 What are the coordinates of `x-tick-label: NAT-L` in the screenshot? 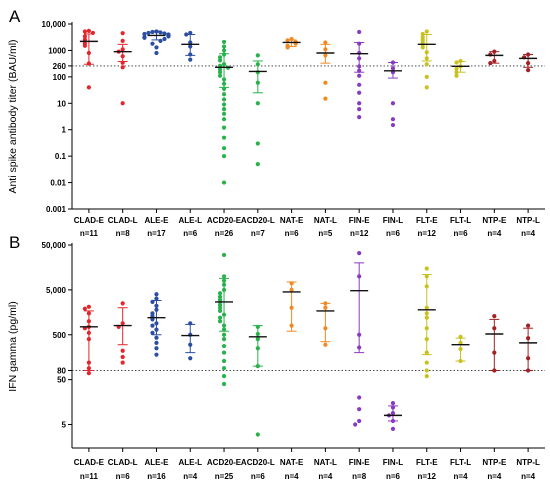 It's located at (325, 462).